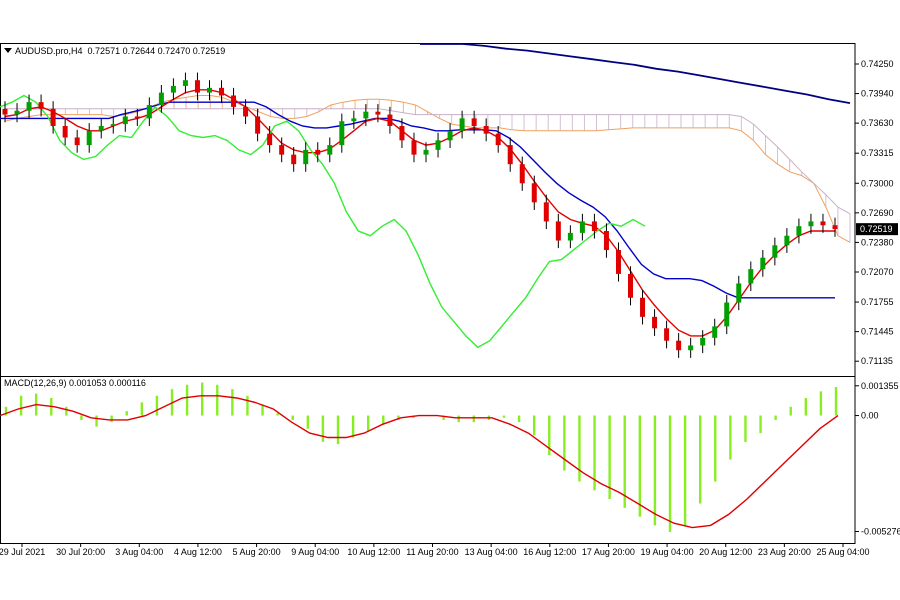 The height and width of the screenshot is (600, 900). Describe the element at coordinates (80, 552) in the screenshot. I see `time-tick-label: 30 Jul 20:00` at that location.